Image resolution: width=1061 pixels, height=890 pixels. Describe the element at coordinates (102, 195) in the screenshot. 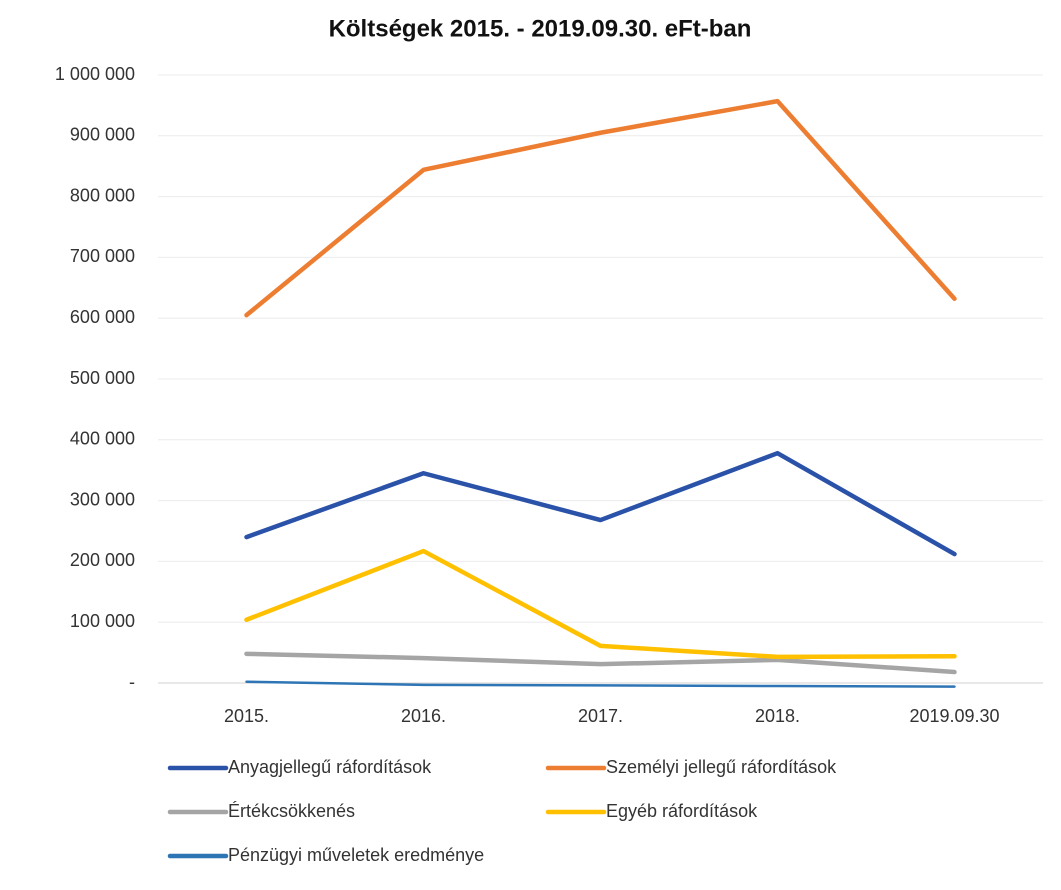

I see `y-tick-label: 800 000` at that location.